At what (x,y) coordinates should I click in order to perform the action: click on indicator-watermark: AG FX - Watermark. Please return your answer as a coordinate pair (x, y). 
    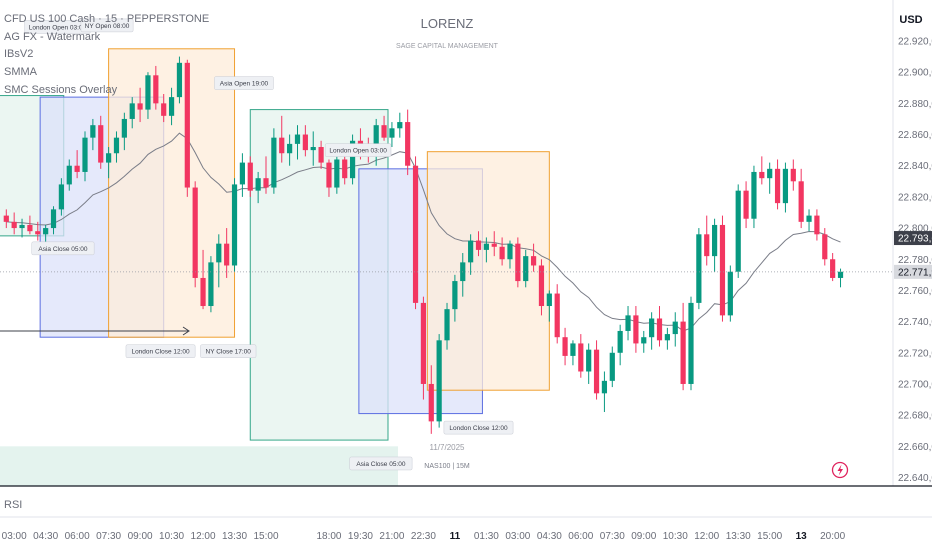
    Looking at the image, I should click on (52, 37).